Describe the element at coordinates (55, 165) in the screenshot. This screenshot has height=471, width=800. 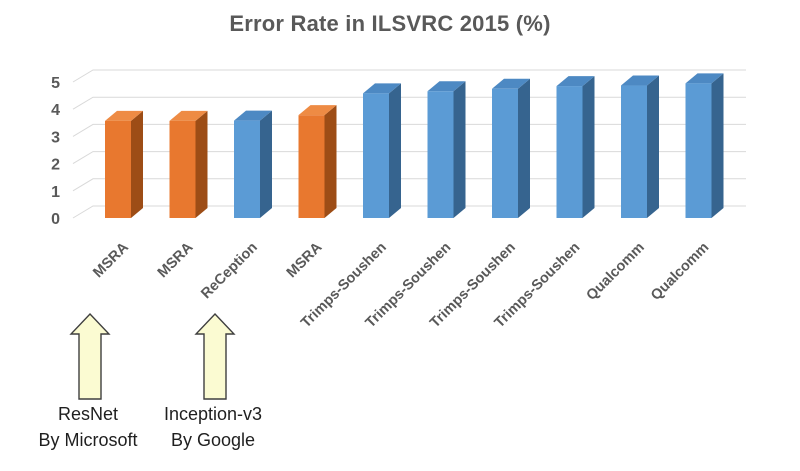
I see `y-axis-tick-label: 2` at that location.